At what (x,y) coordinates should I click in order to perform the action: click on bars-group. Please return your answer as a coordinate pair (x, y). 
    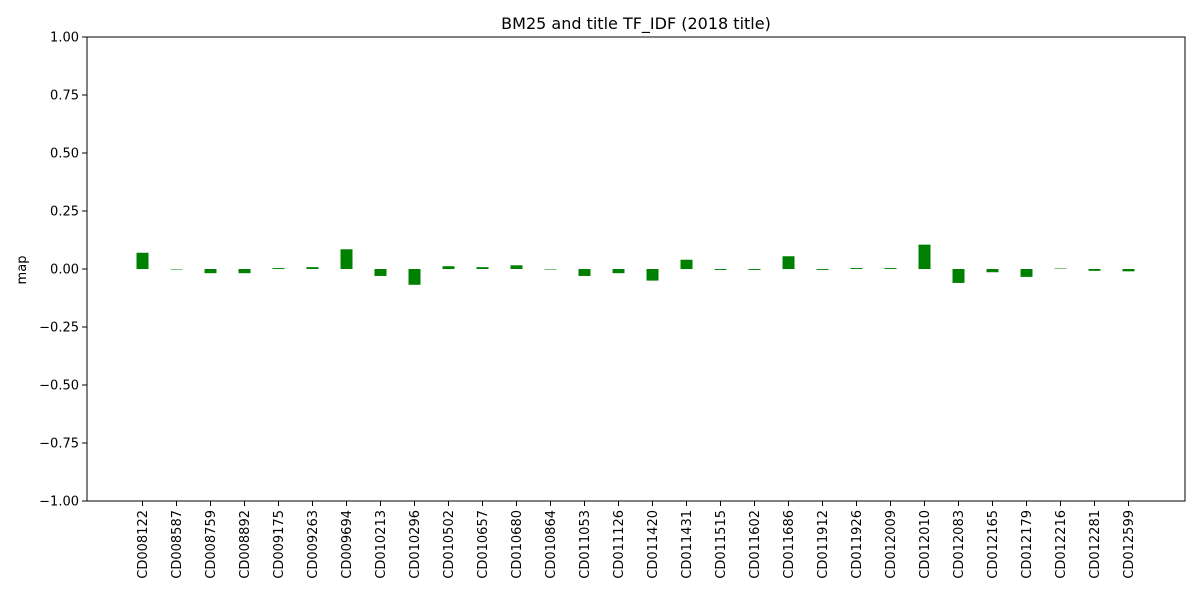
    Looking at the image, I should click on (635, 264).